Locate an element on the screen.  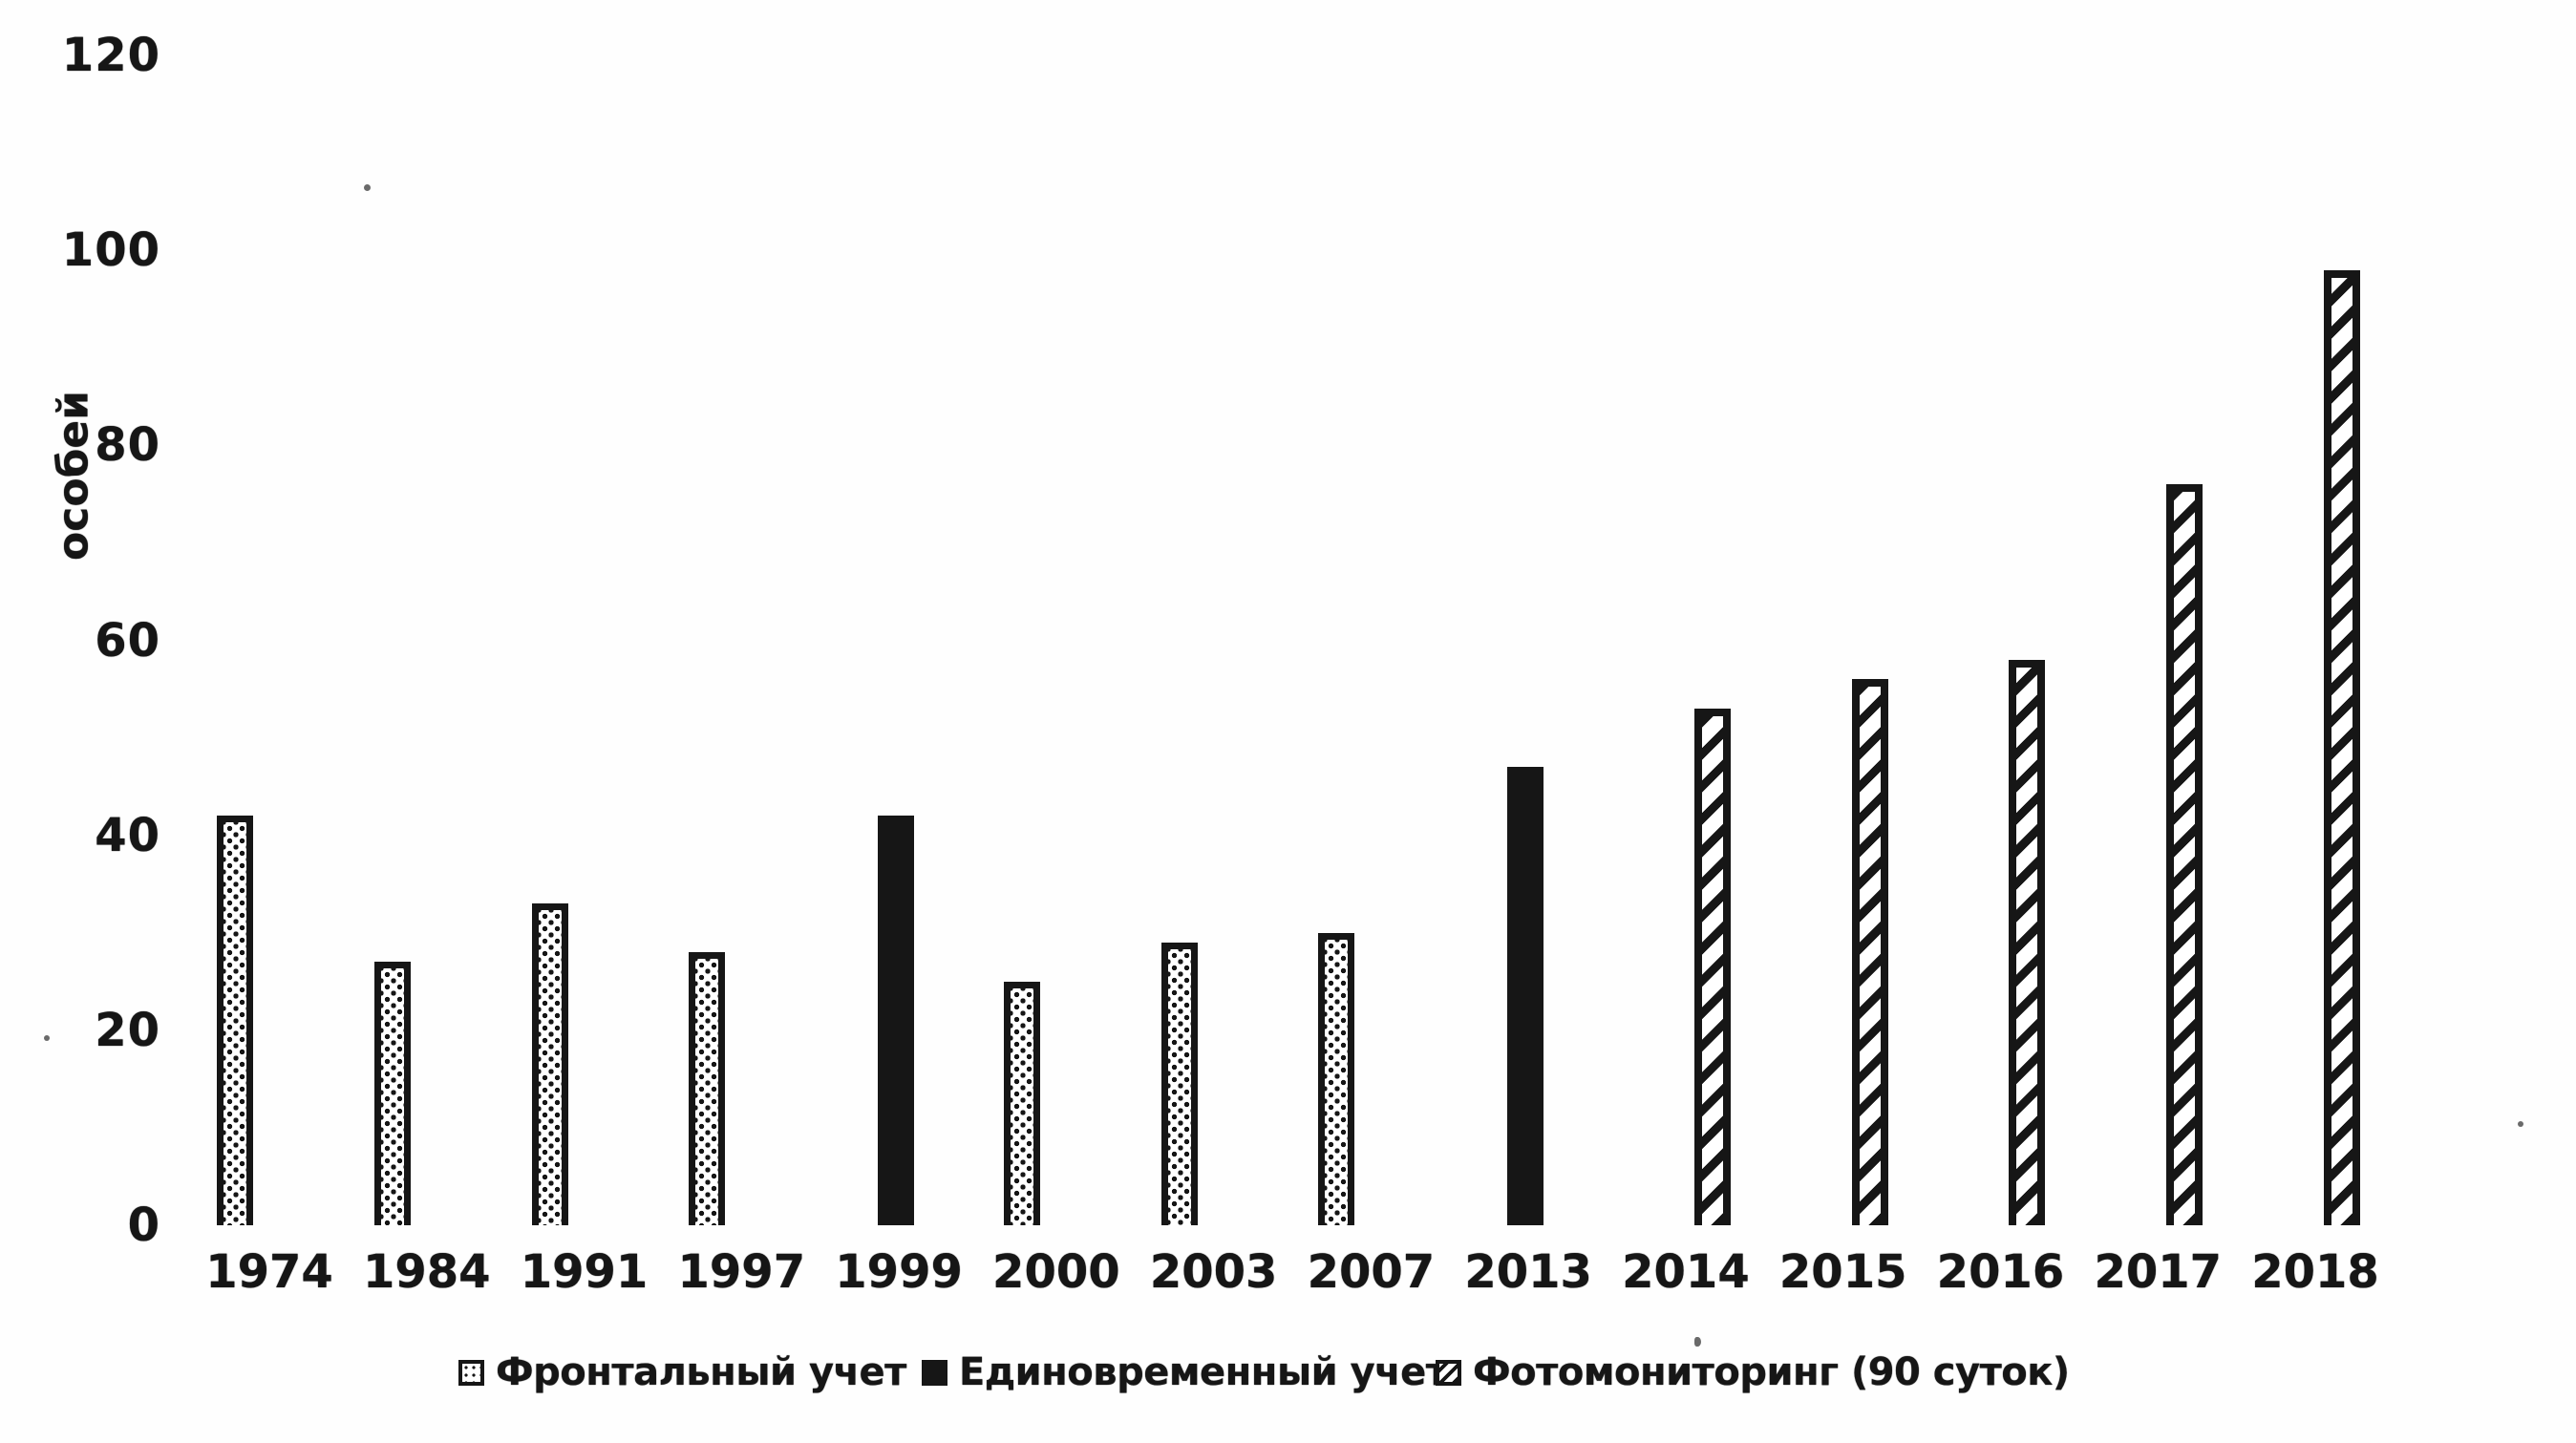
y-axis-tick-label: 80 is located at coordinates (128, 445).